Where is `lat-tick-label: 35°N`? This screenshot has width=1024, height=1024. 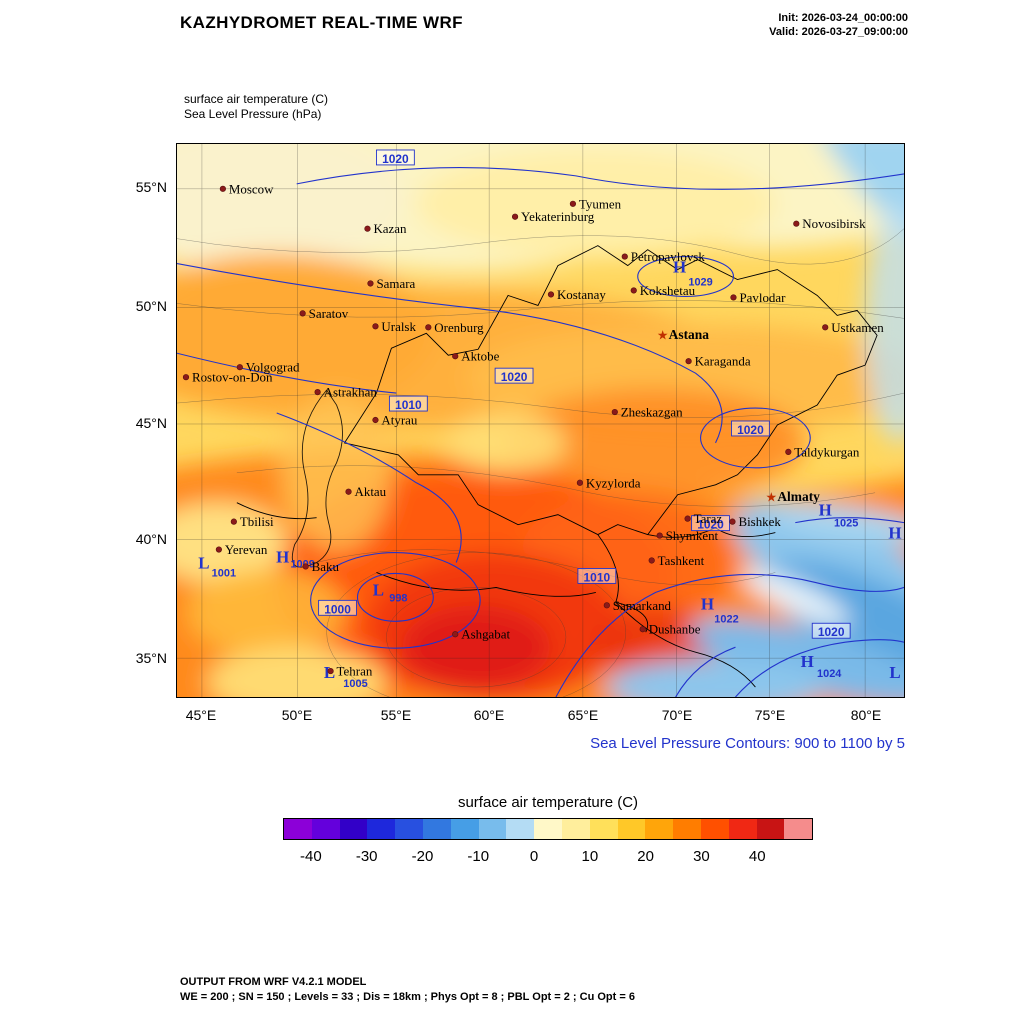
lat-tick-label: 35°N is located at coordinates (151, 658).